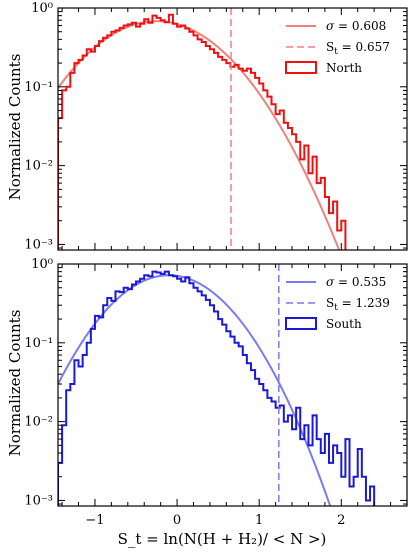  Describe the element at coordinates (15, 383) in the screenshot. I see `y-axis-label-bottom: Normalized Counts` at that location.